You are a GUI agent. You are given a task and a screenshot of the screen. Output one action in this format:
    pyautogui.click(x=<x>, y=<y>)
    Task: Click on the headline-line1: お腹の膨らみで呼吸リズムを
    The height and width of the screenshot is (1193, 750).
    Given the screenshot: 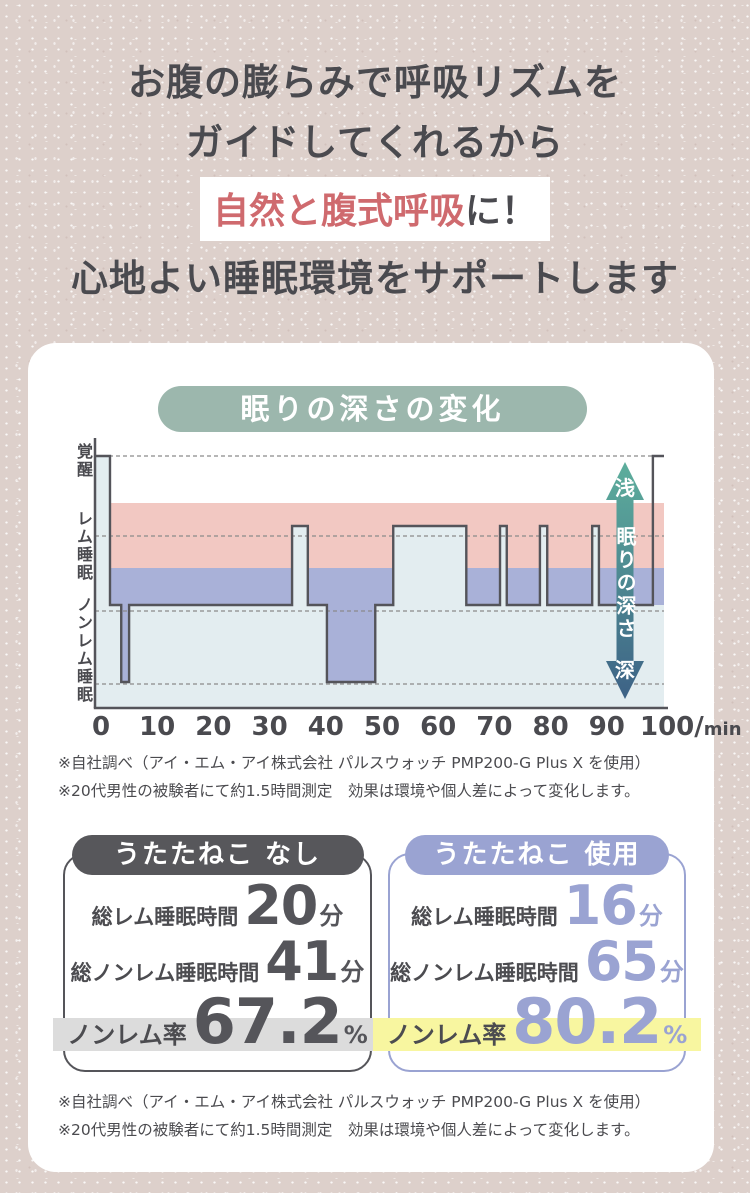 What is the action you would take?
    pyautogui.click(x=375, y=82)
    